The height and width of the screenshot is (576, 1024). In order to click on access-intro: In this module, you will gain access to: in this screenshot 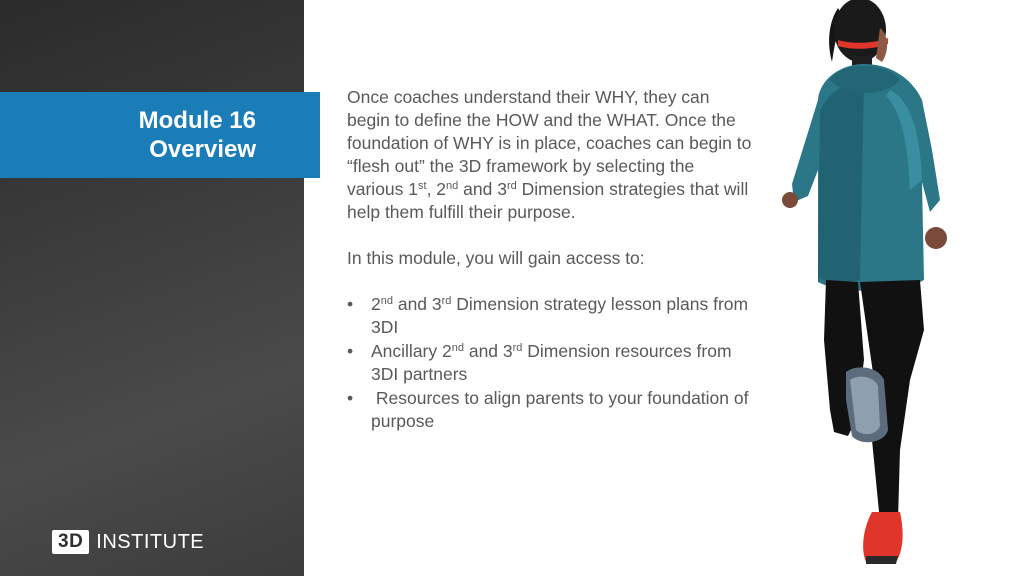, I will do `click(496, 258)`.